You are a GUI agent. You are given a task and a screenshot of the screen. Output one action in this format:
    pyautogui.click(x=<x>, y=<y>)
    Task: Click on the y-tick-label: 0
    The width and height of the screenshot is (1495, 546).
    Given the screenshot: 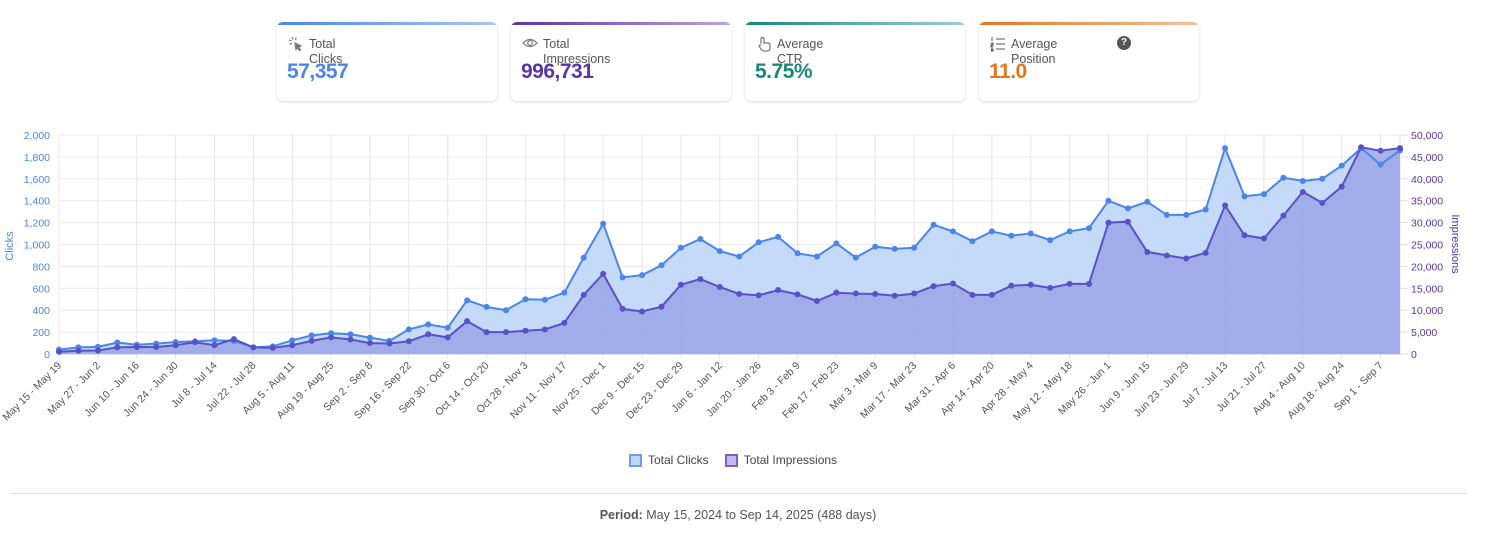 What is the action you would take?
    pyautogui.click(x=47, y=355)
    